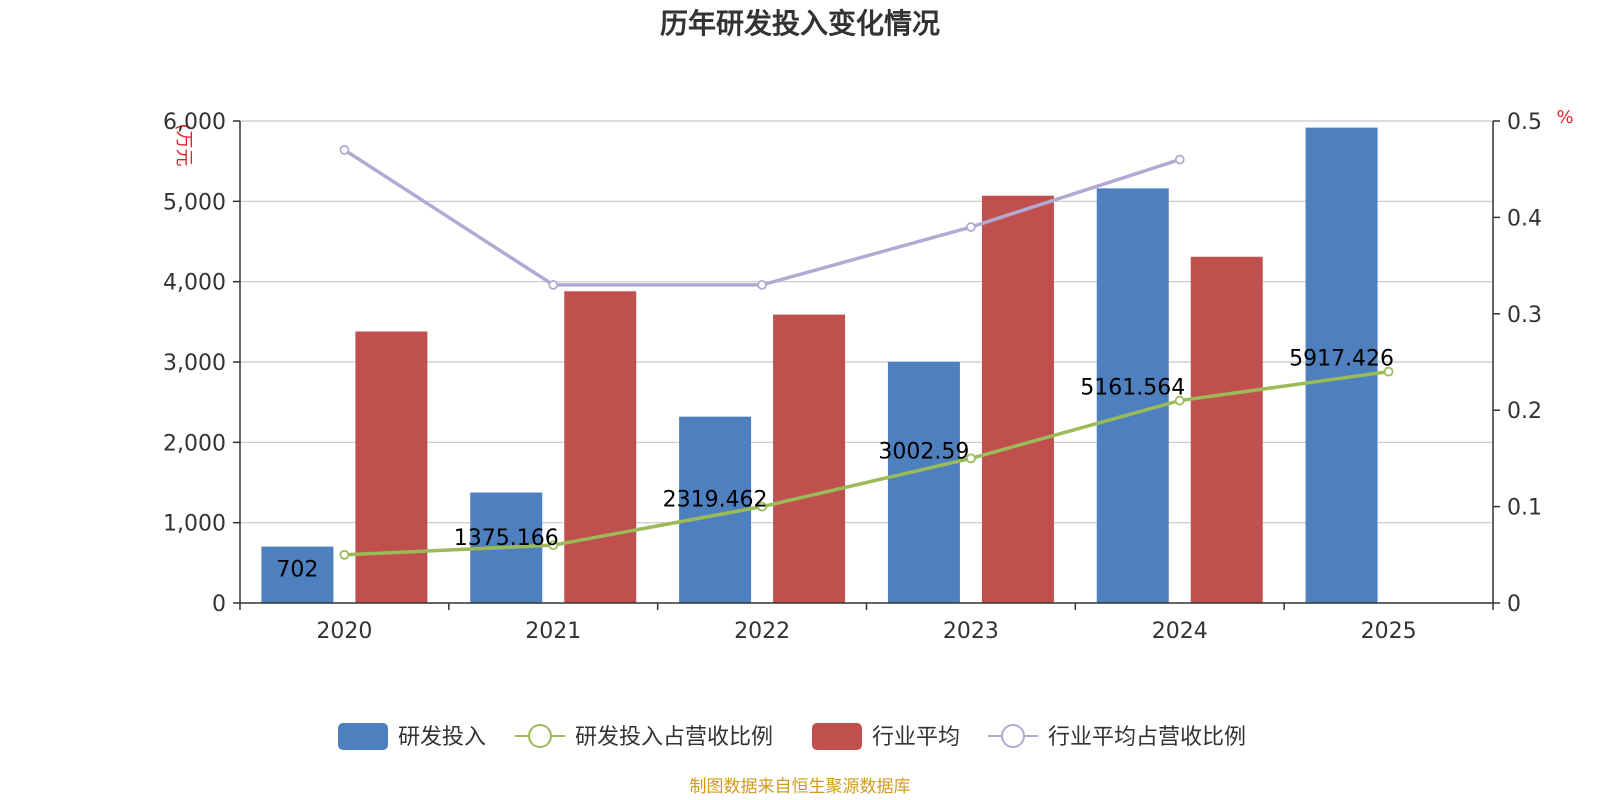 This screenshot has width=1600, height=800. Describe the element at coordinates (674, 737) in the screenshot. I see `legend-label: 研发投入占营收比例` at that location.